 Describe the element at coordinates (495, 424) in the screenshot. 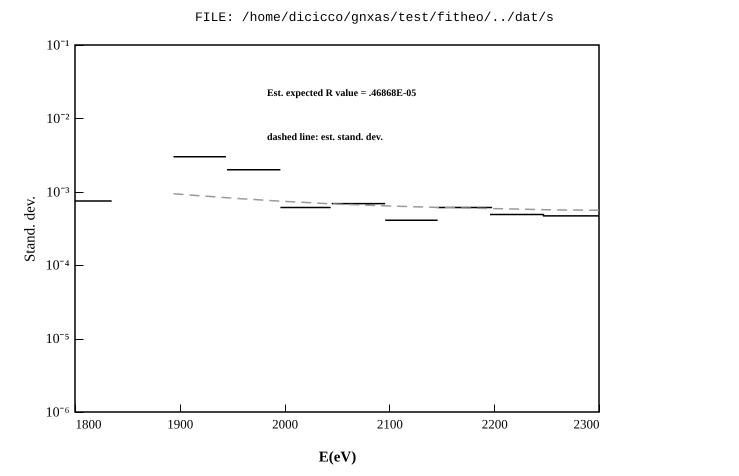

I see `x-tick-label: 2200` at that location.